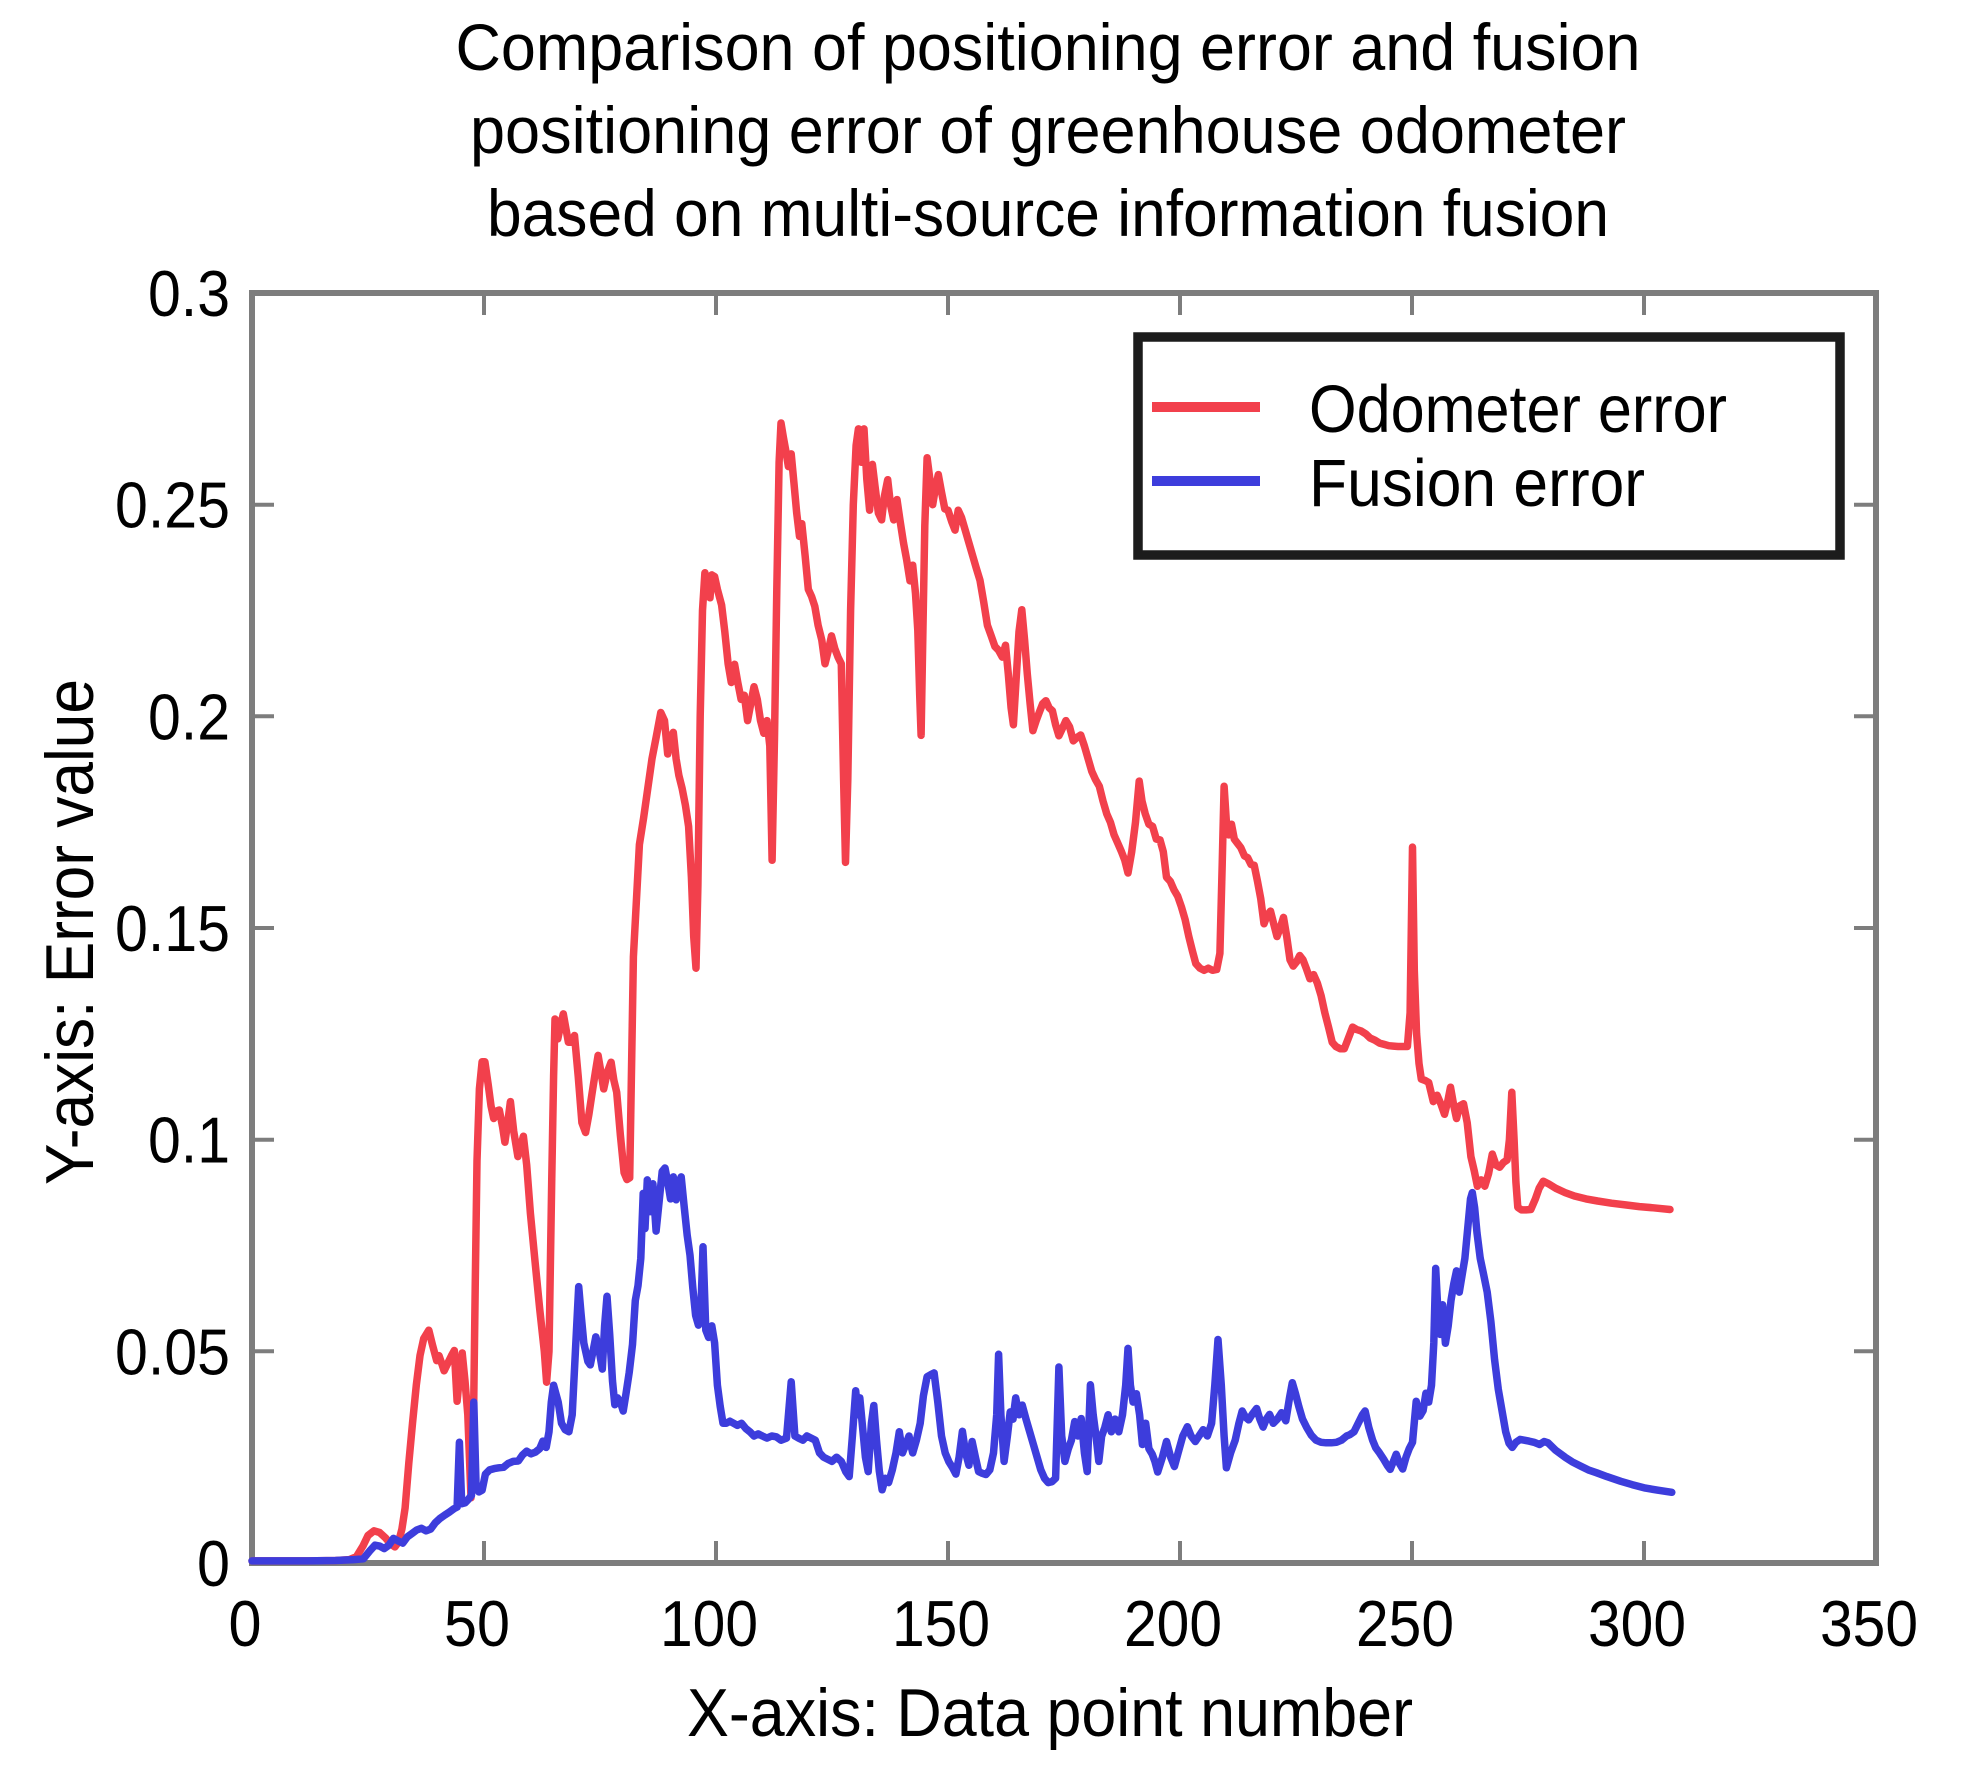  What do you see at coordinates (1173, 1623) in the screenshot?
I see `svg-text: 200` at bounding box center [1173, 1623].